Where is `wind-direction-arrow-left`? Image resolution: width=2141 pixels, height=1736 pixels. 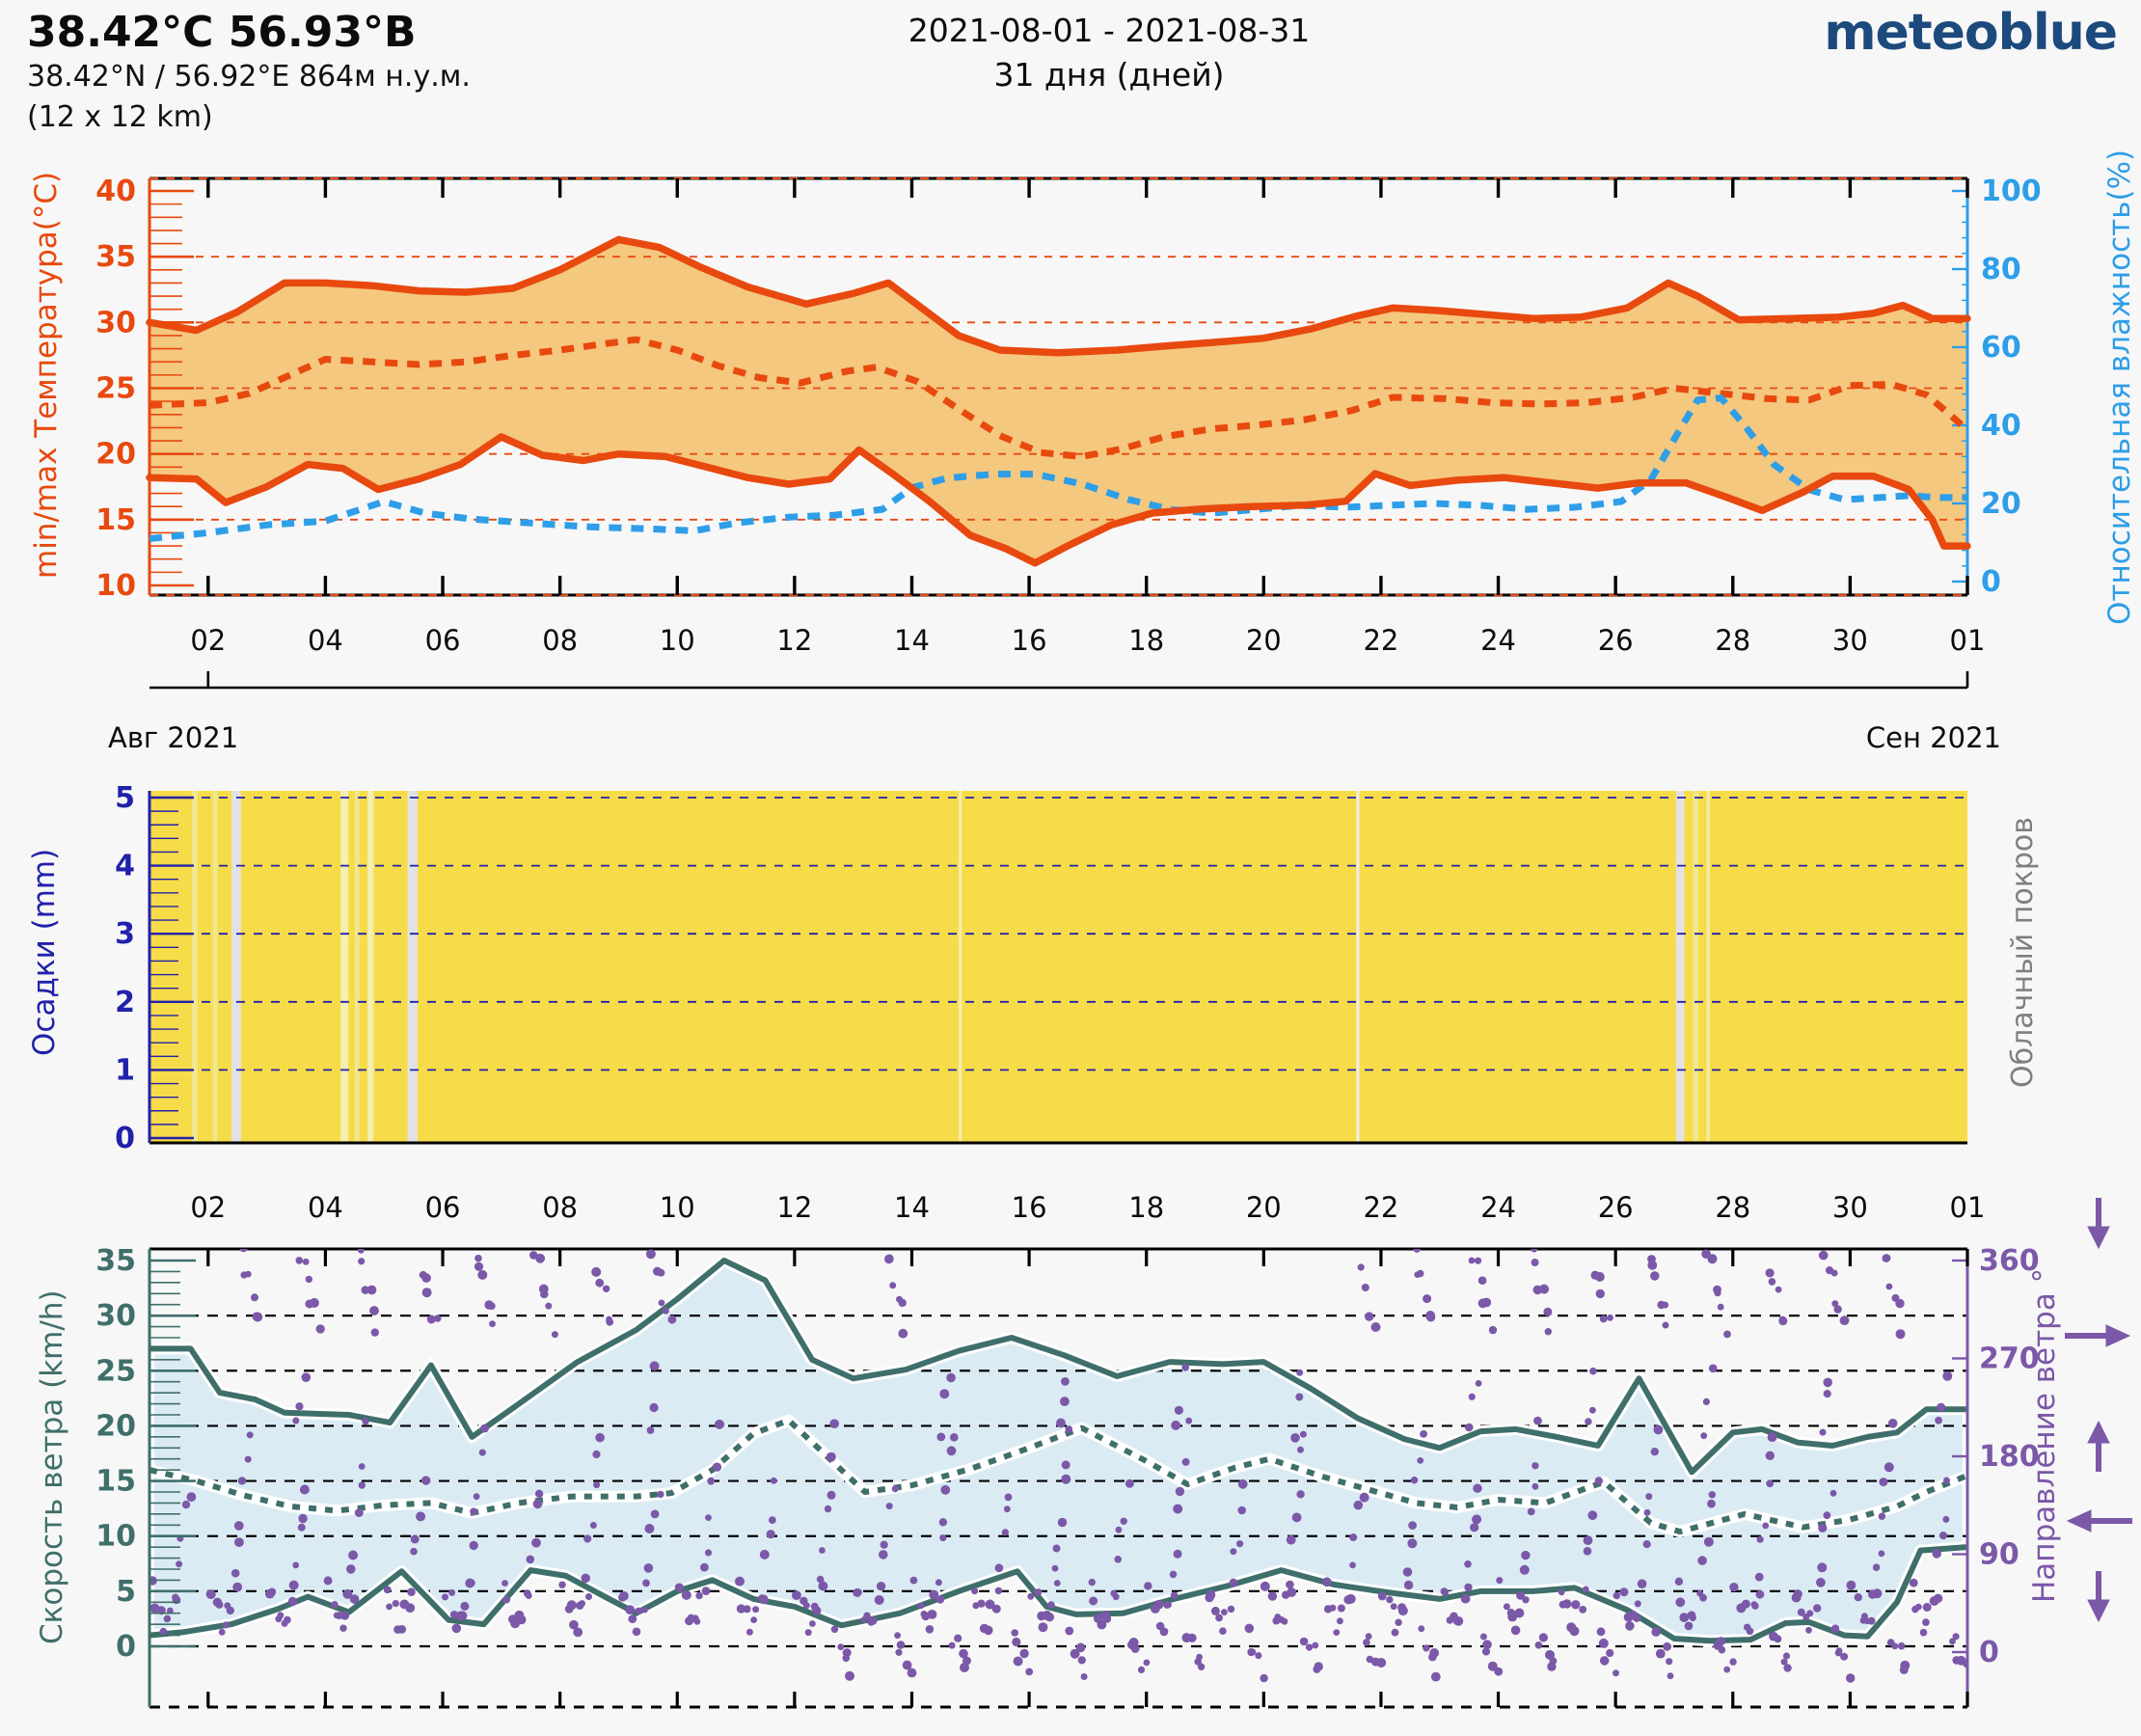 wind-direction-arrow-left is located at coordinates (2099, 1521).